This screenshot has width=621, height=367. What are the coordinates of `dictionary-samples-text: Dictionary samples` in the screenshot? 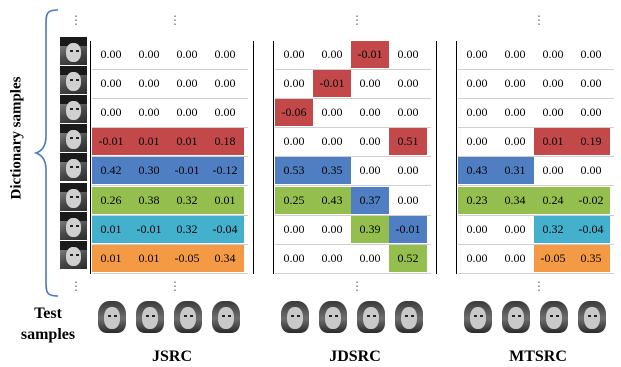 It's located at (16, 138).